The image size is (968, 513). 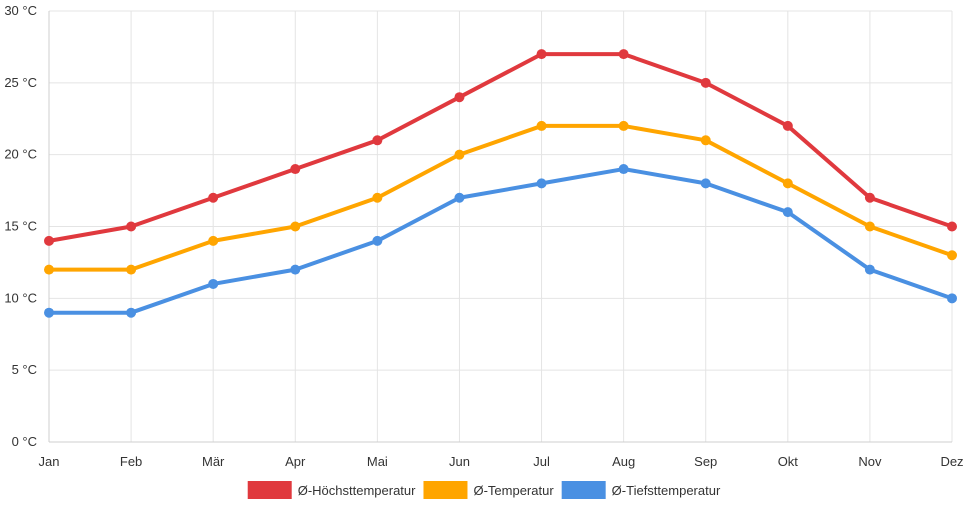 I want to click on y-tick-label: 20 °C, so click(x=20, y=154).